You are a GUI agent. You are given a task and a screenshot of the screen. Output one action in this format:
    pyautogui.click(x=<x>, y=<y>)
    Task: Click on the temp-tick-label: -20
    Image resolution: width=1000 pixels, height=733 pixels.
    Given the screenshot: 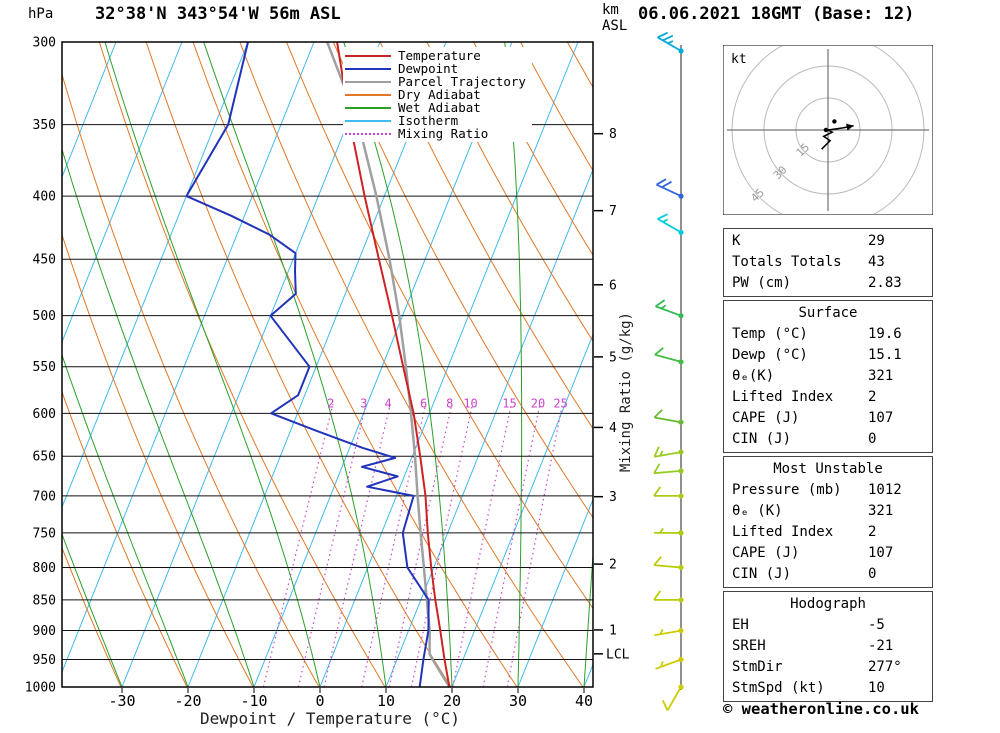 What is the action you would take?
    pyautogui.click(x=187, y=701)
    